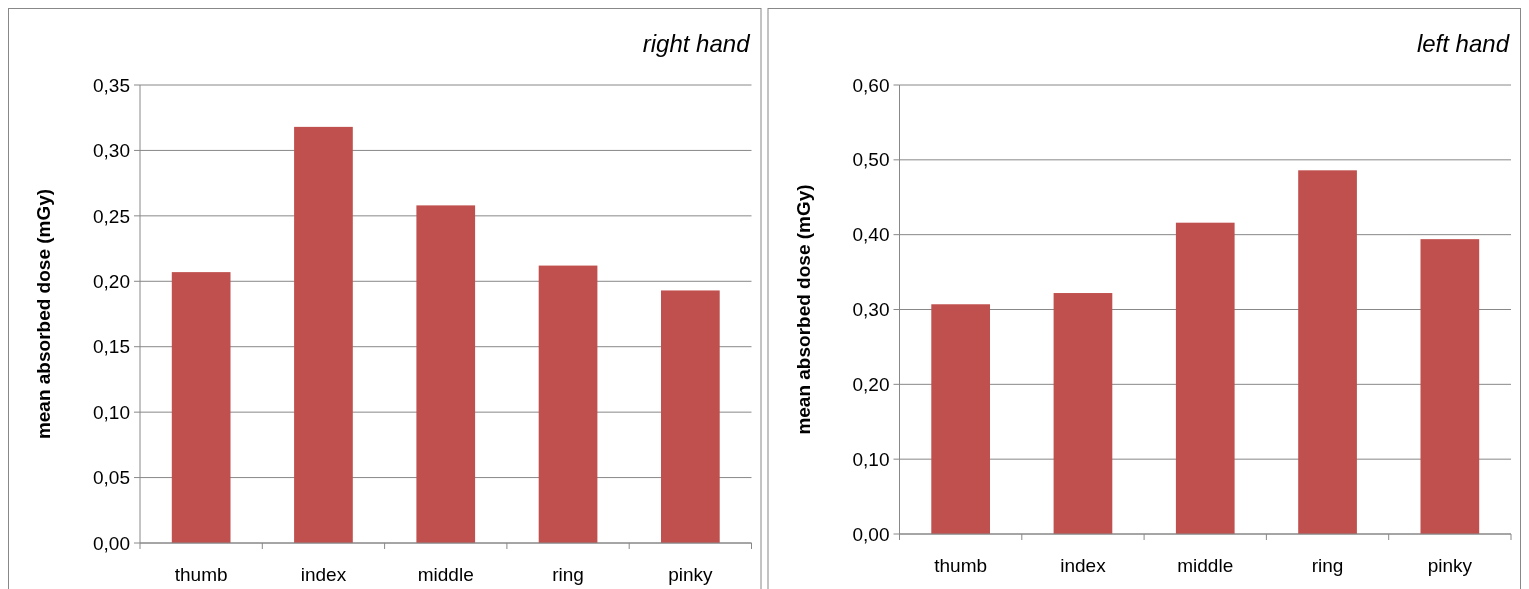 The image size is (1529, 589). Describe the element at coordinates (1463, 43) in the screenshot. I see `chart-title: left hand` at that location.